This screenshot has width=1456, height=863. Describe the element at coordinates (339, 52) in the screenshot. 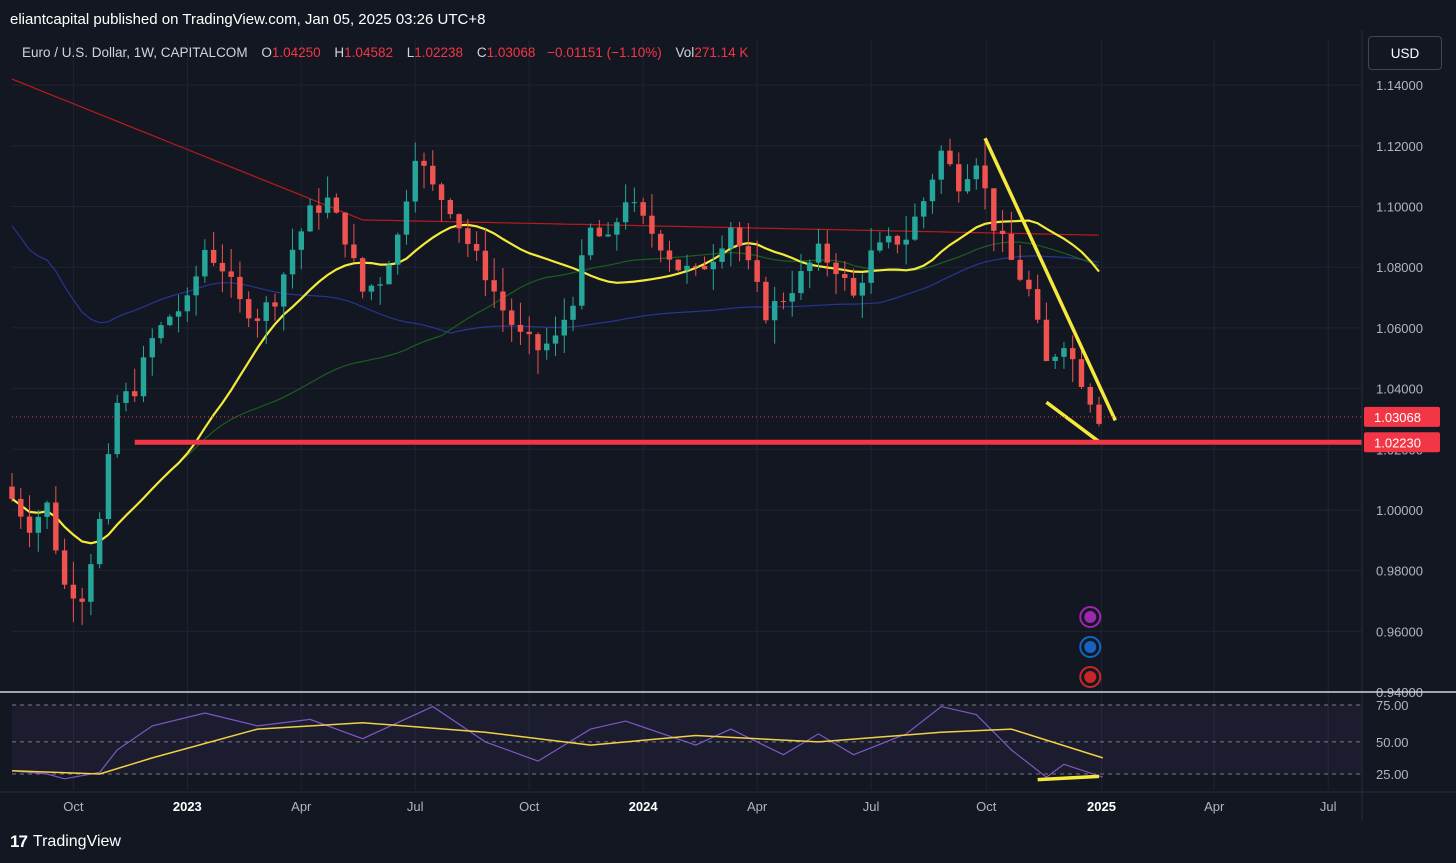

I see `high-label: H` at that location.